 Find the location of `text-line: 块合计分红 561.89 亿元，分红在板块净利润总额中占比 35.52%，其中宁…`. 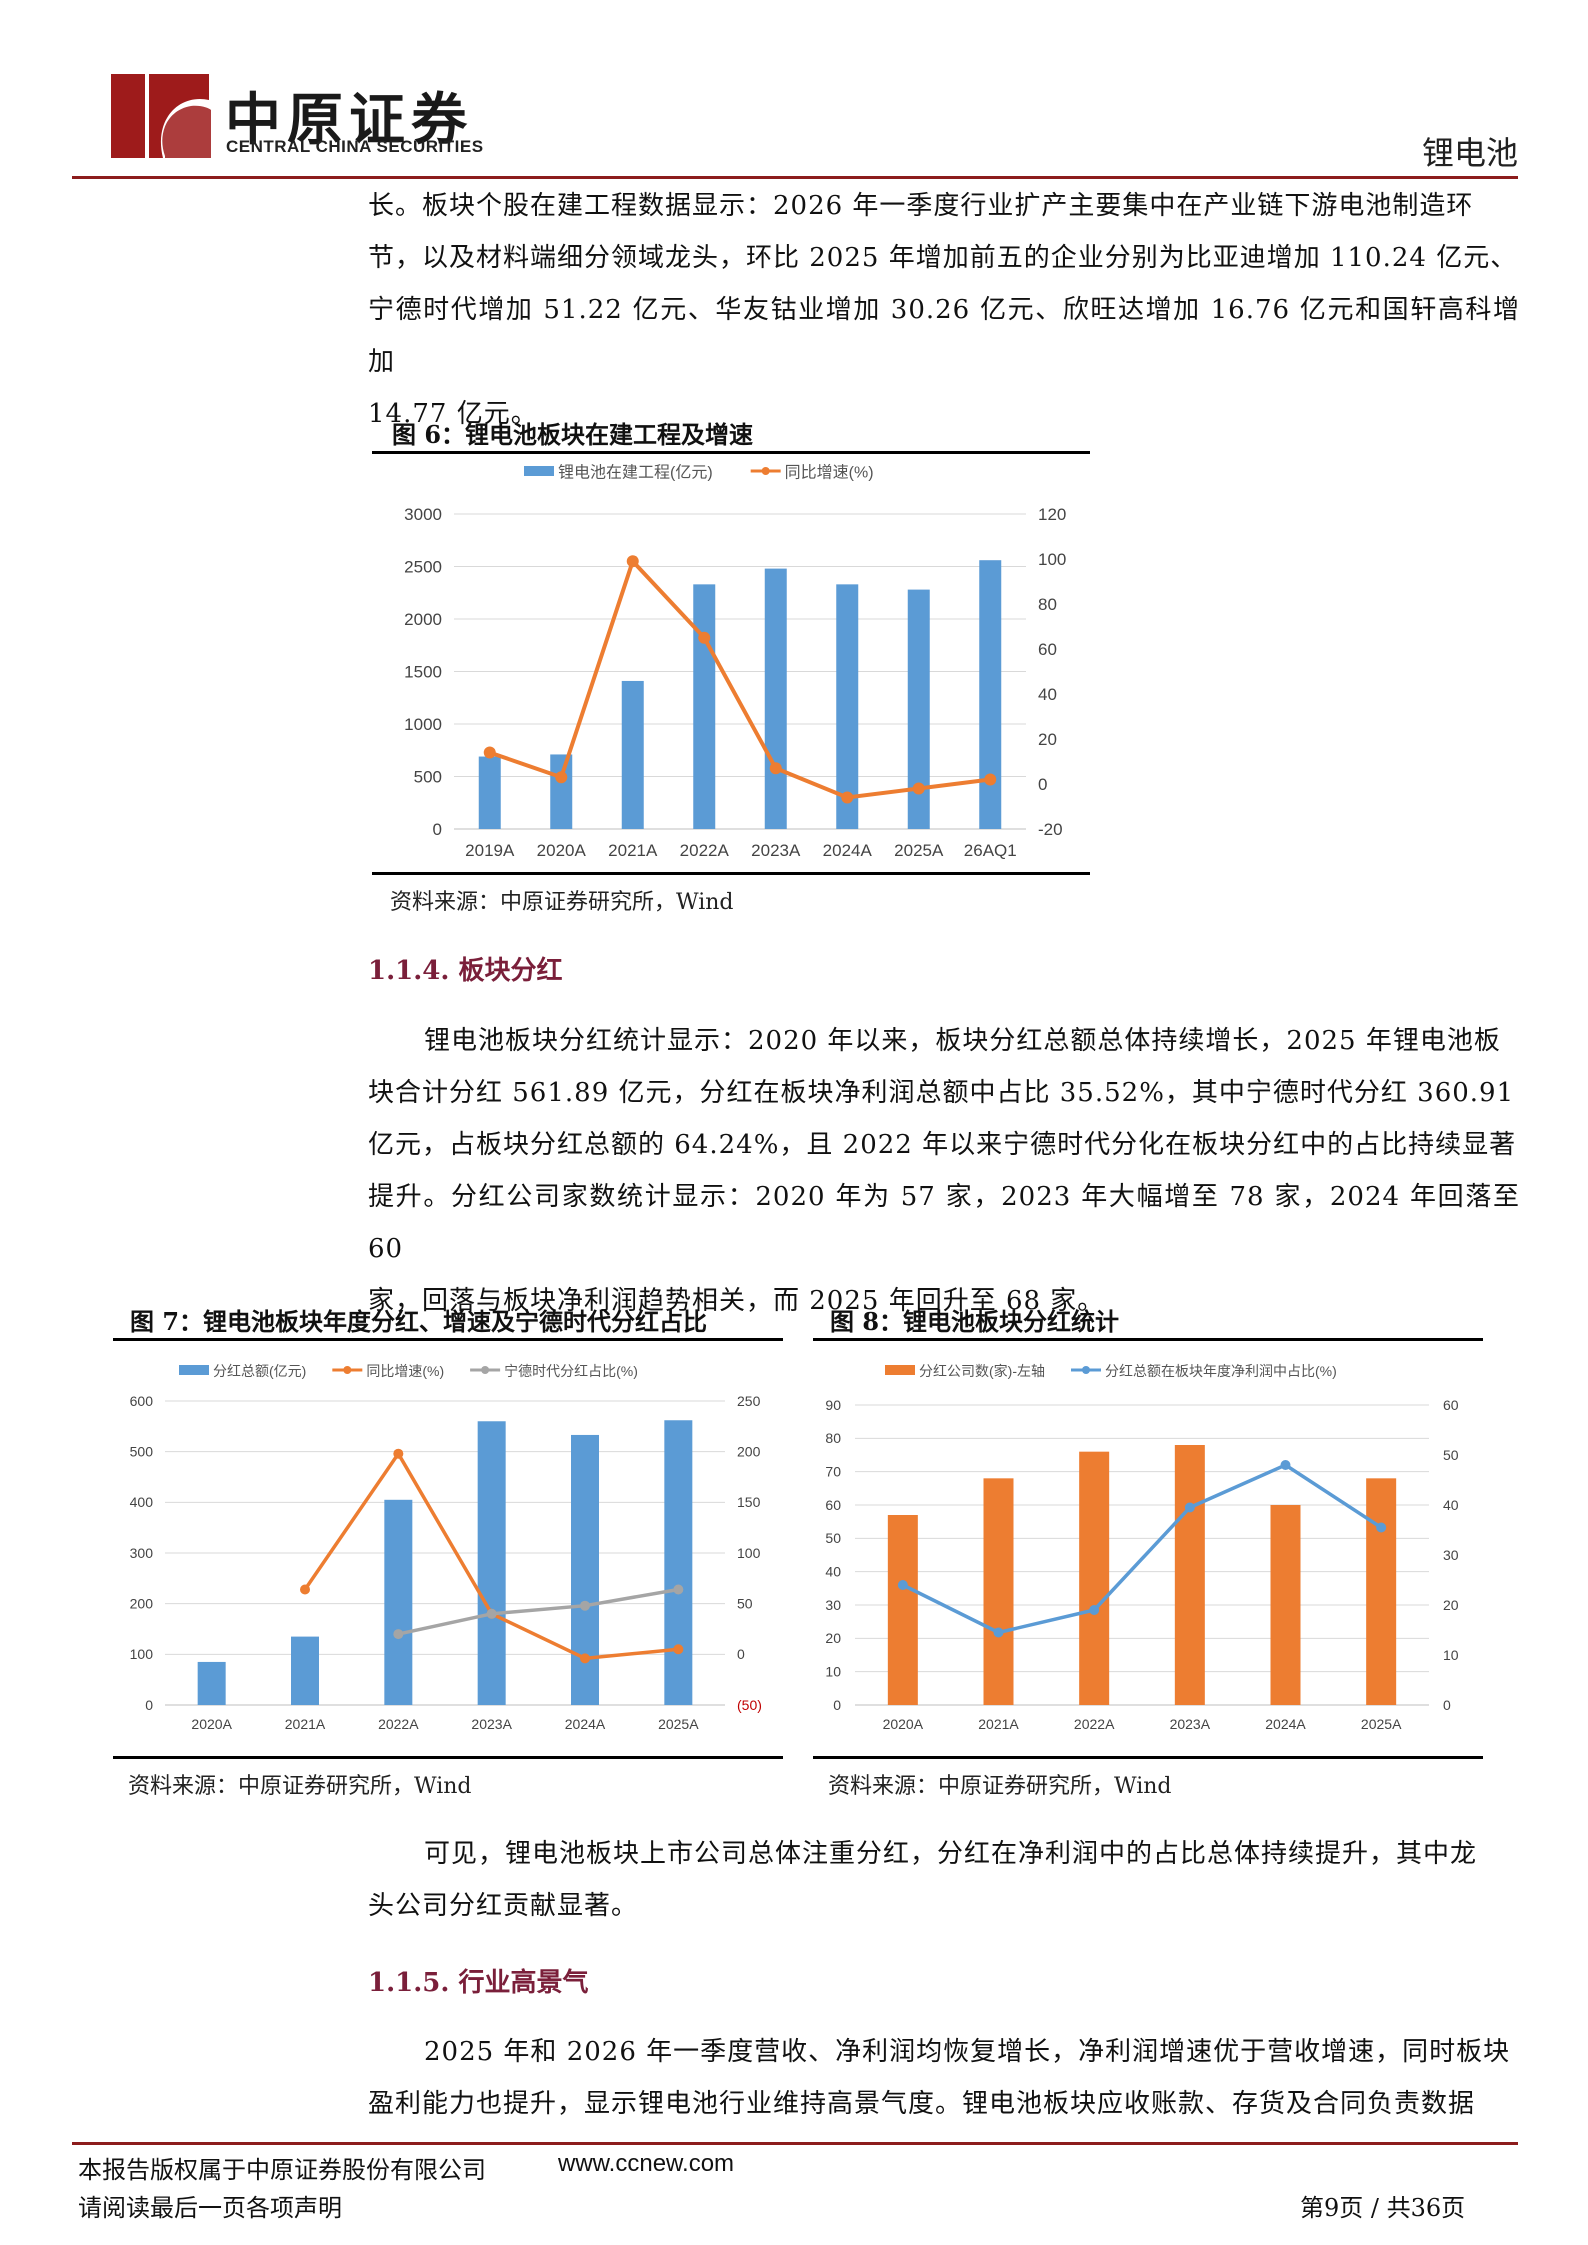

text-line: 块合计分红 561.89 亿元，分红在板块净利润总额中占比 35.52%，其中宁… is located at coordinates (941, 1093).